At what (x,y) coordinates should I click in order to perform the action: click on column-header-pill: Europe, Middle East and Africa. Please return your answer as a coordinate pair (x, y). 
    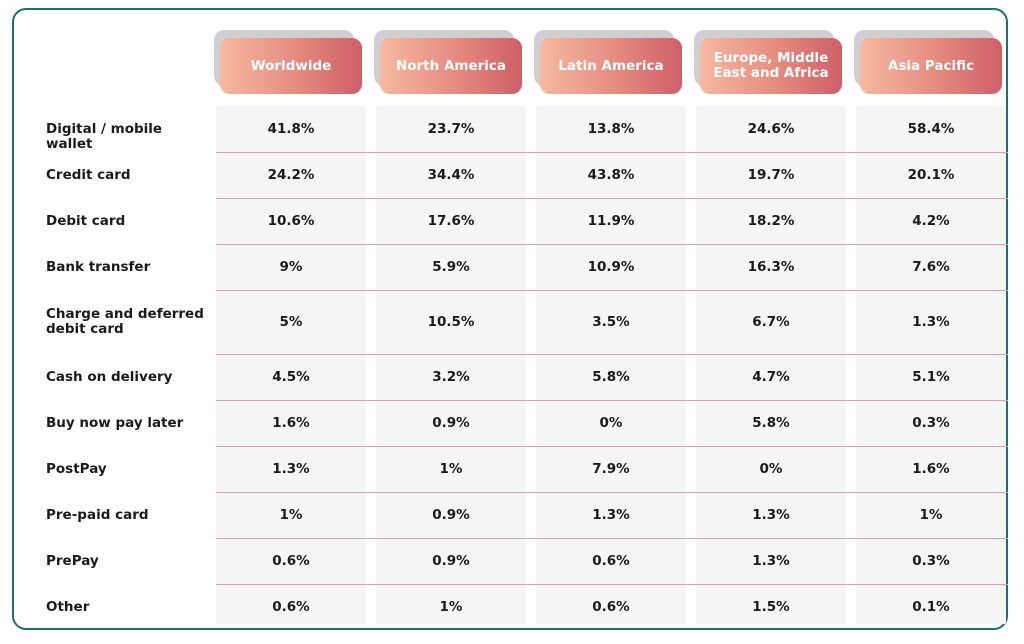
    Looking at the image, I should click on (771, 66).